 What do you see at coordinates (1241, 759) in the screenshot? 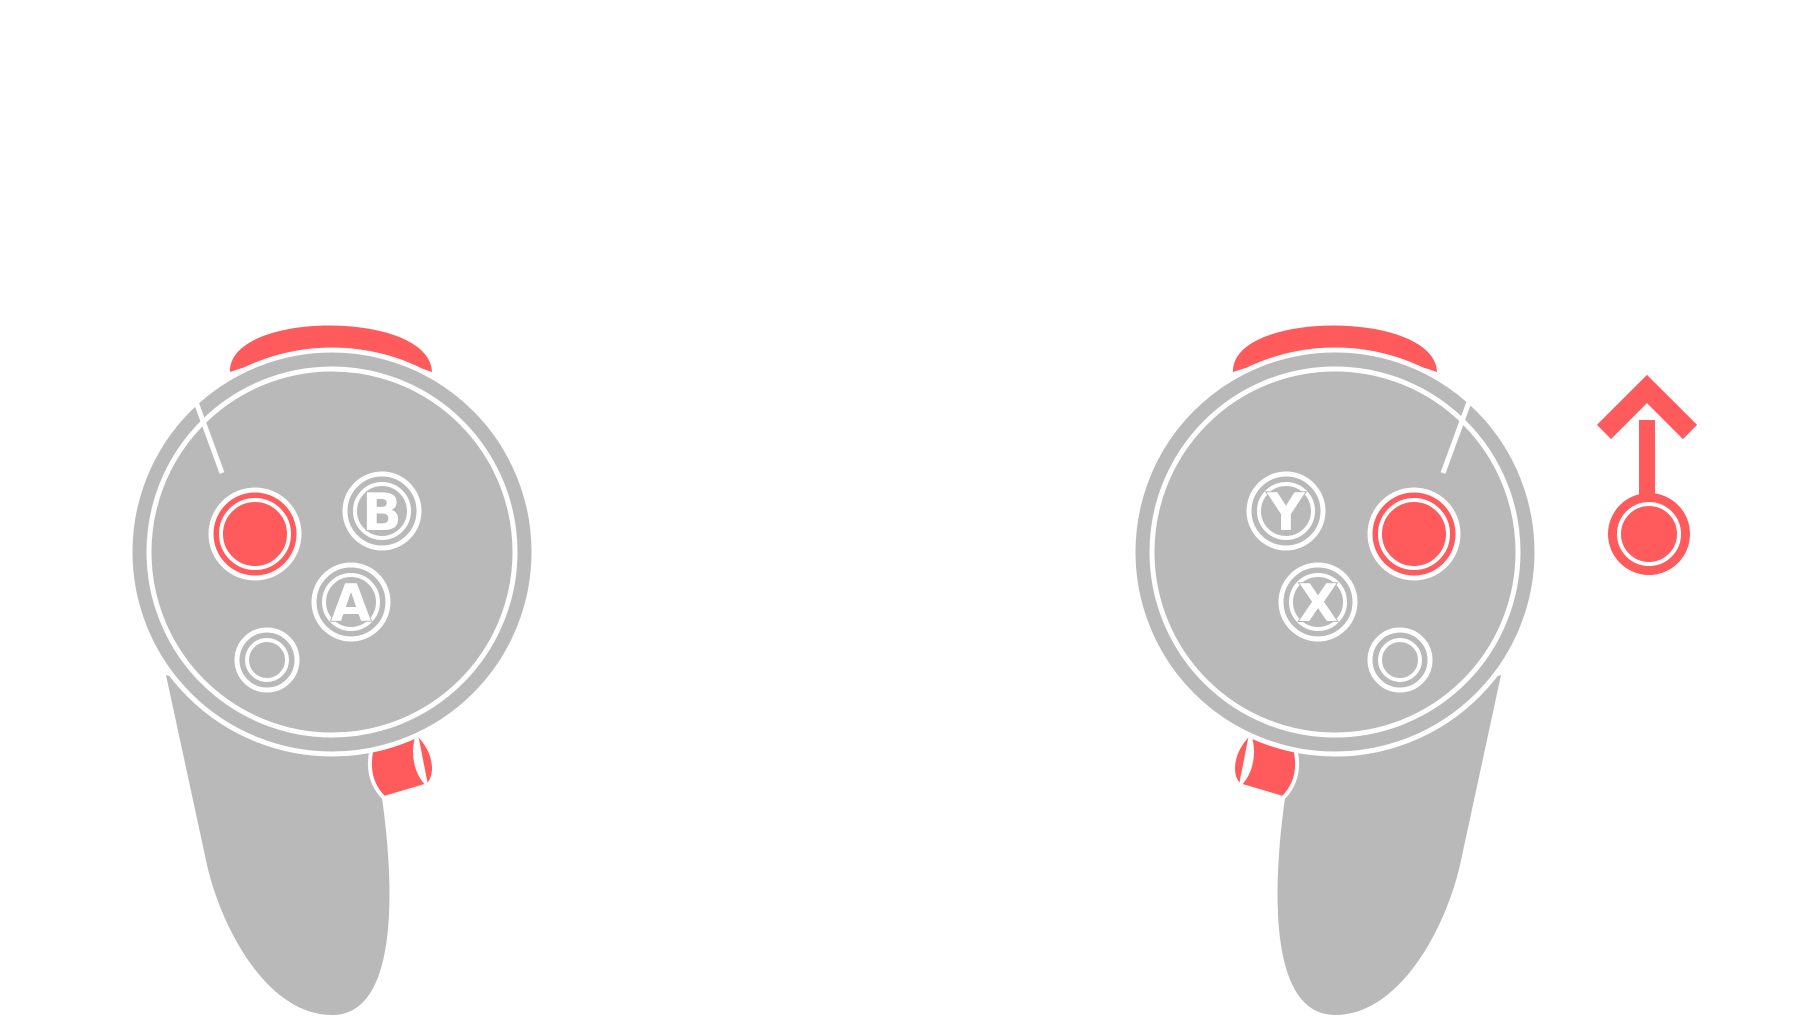
I see `left-grip-button-edge` at bounding box center [1241, 759].